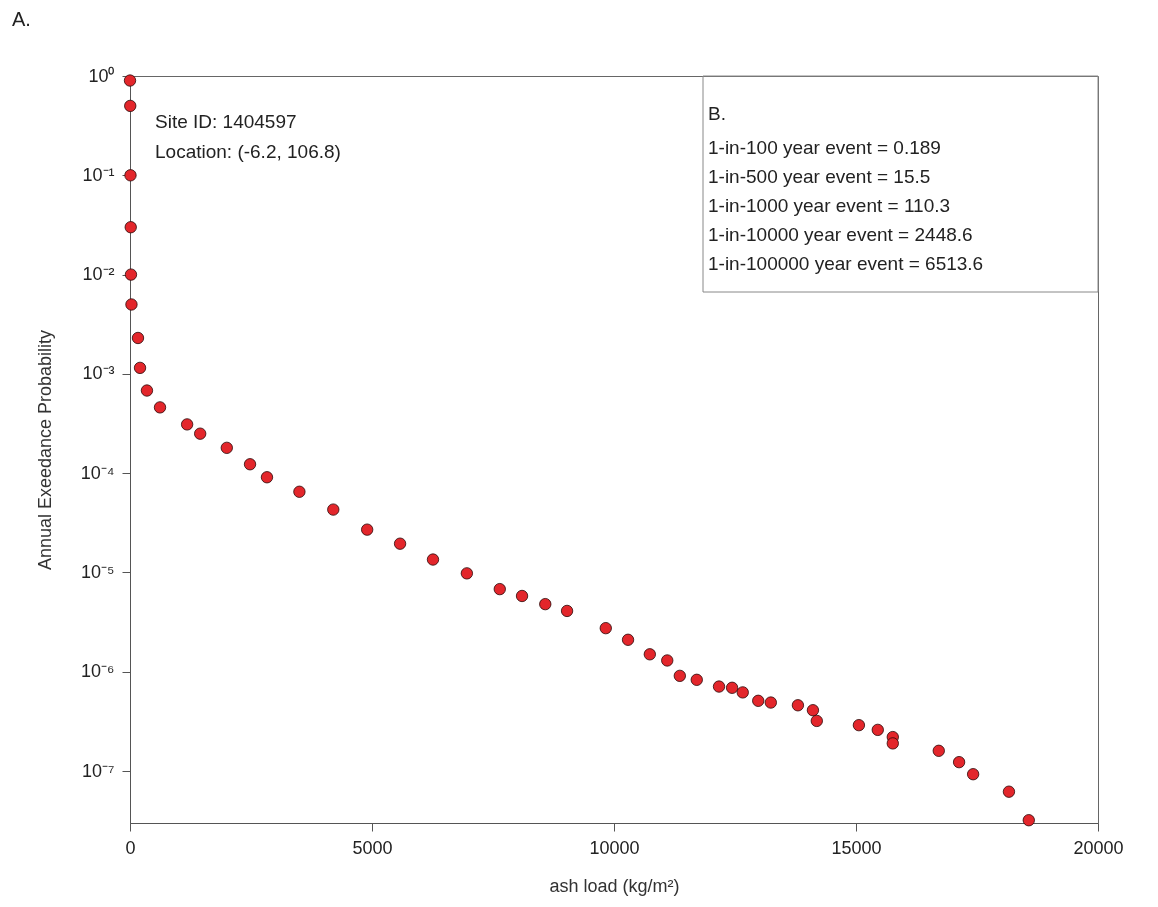  Describe the element at coordinates (614, 847) in the screenshot. I see `x-tick-label: 10000` at that location.